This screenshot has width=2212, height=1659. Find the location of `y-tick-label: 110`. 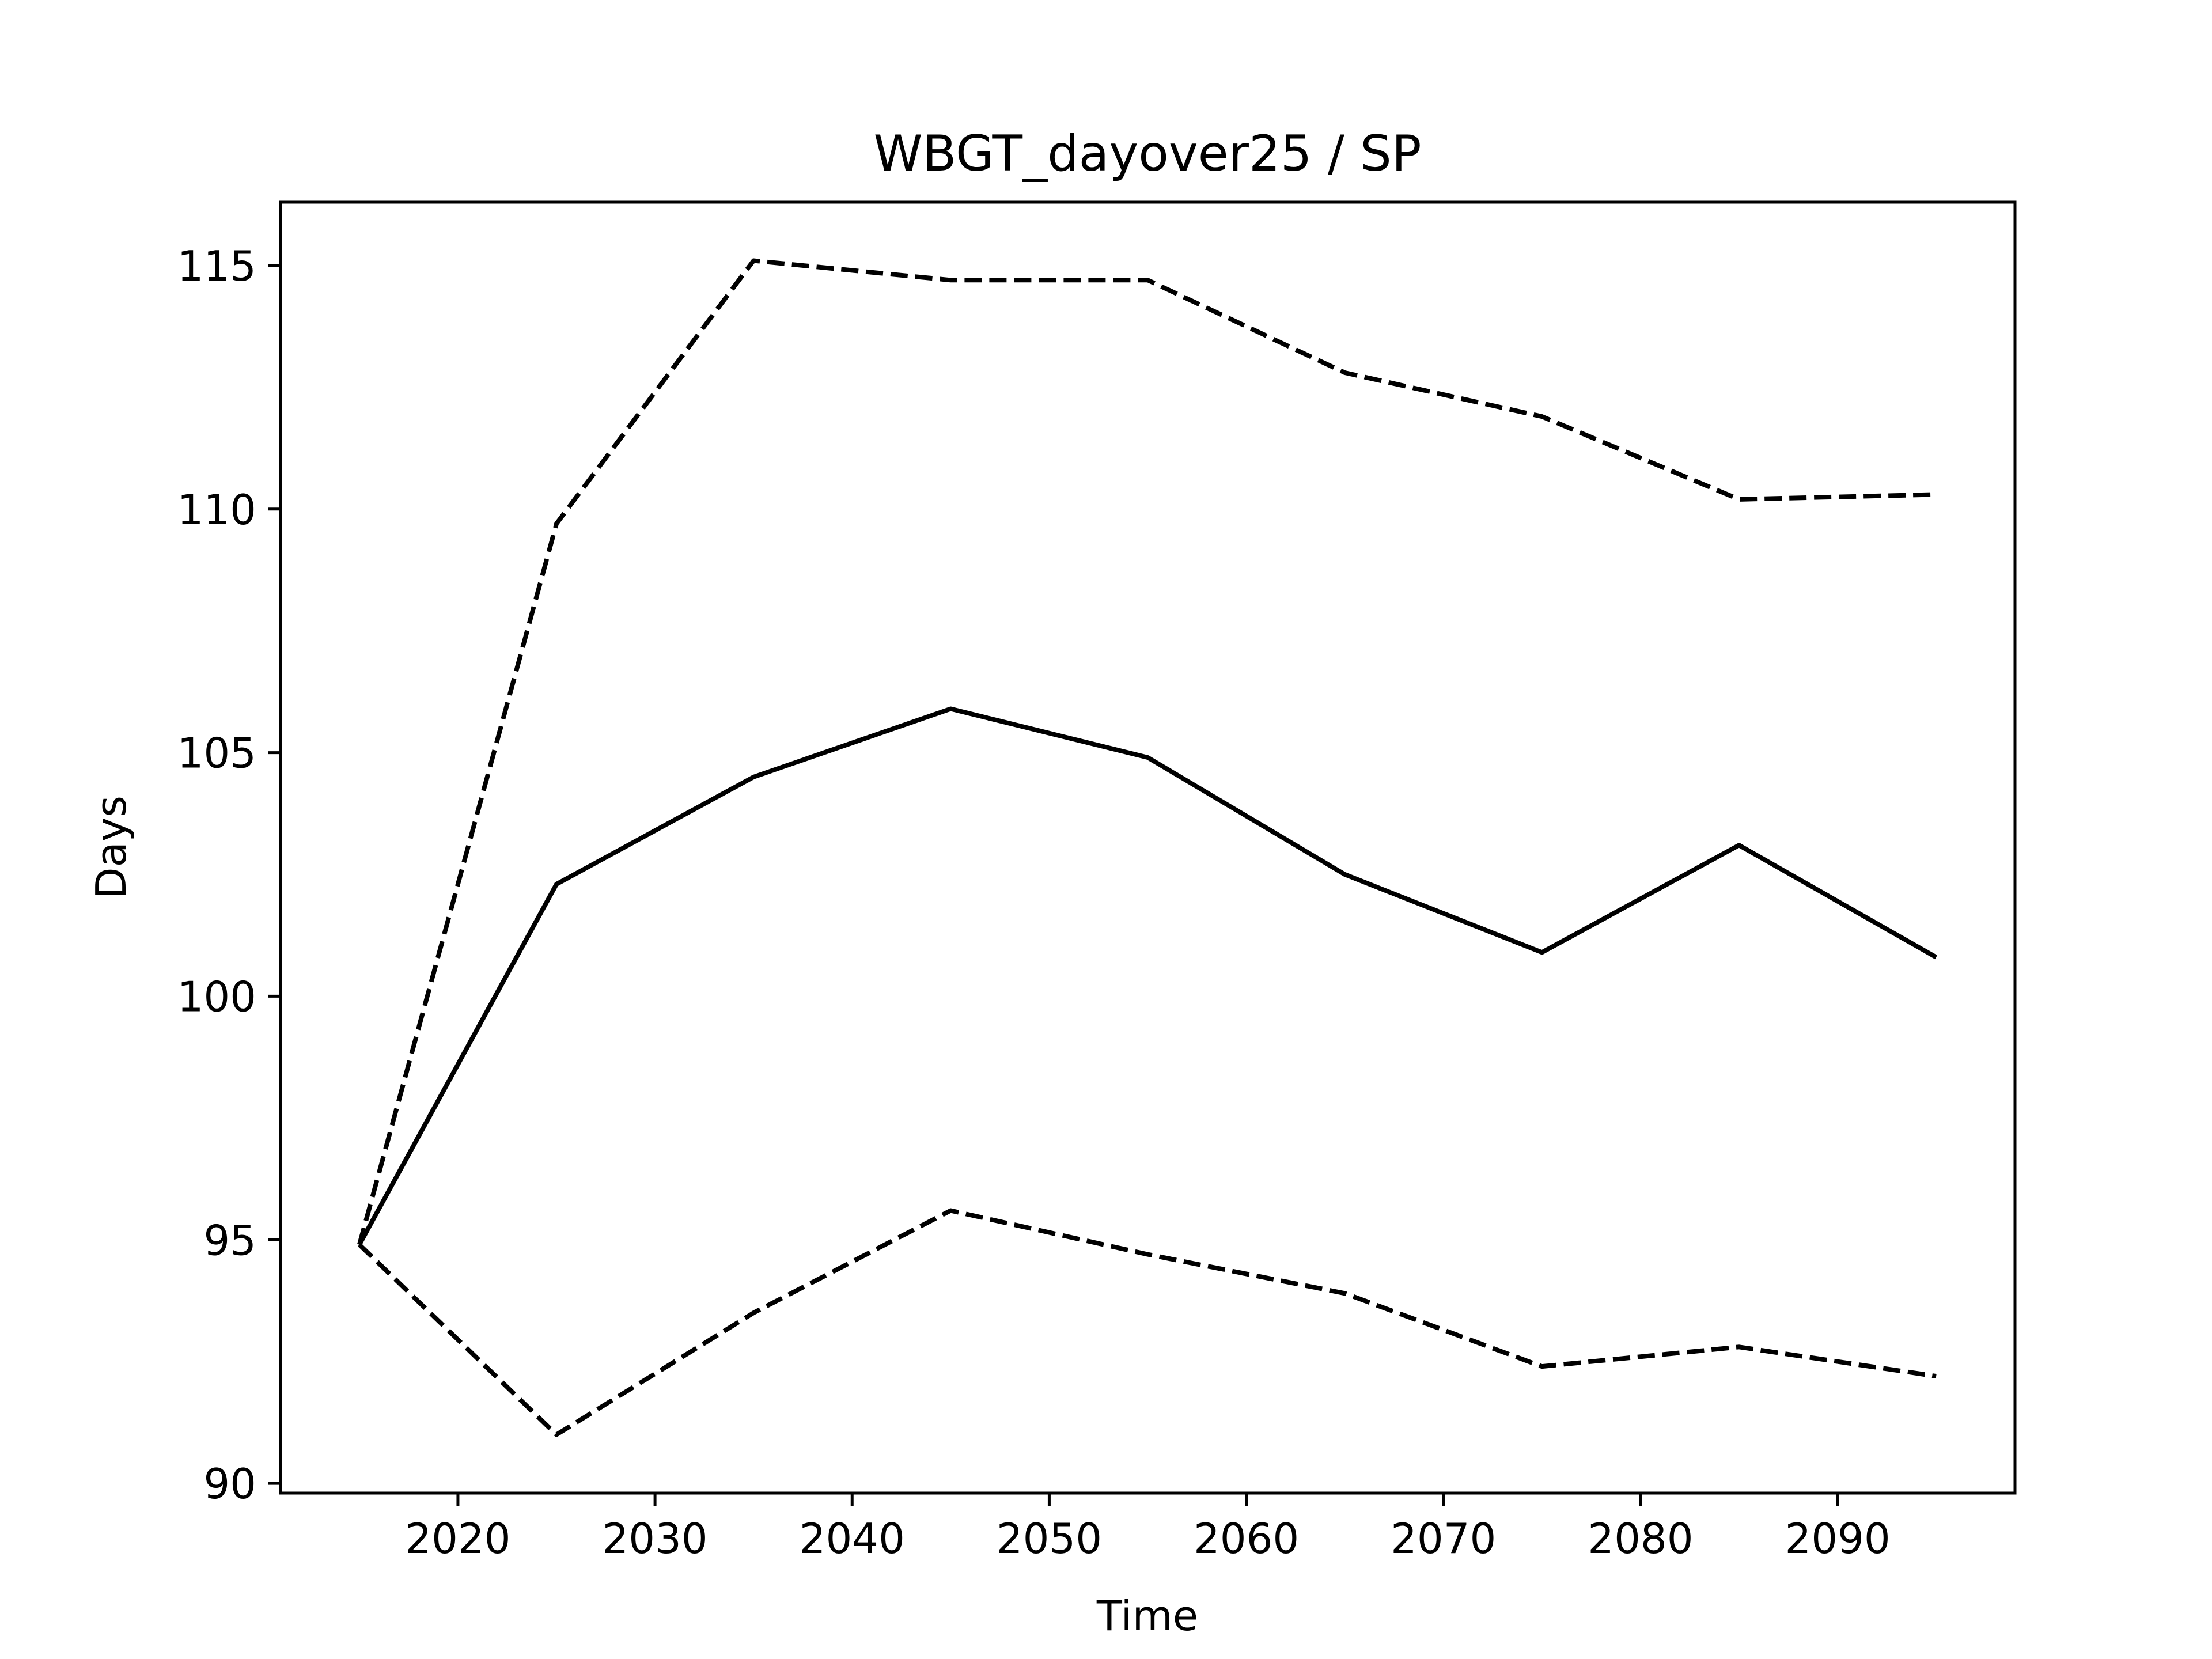

y-tick-label: 110 is located at coordinates (216, 510).